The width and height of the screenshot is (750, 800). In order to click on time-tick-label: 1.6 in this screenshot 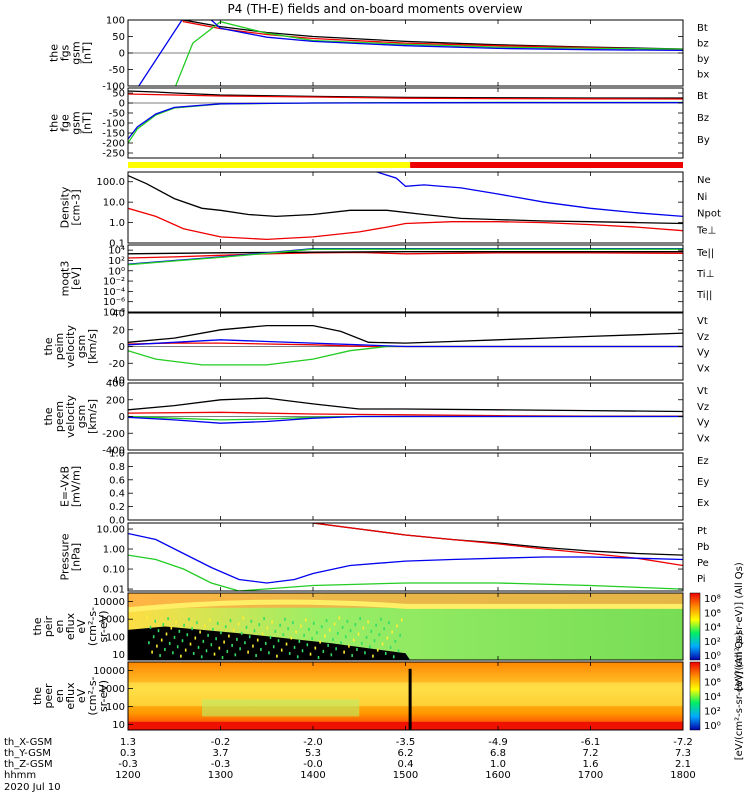, I will do `click(591, 764)`.